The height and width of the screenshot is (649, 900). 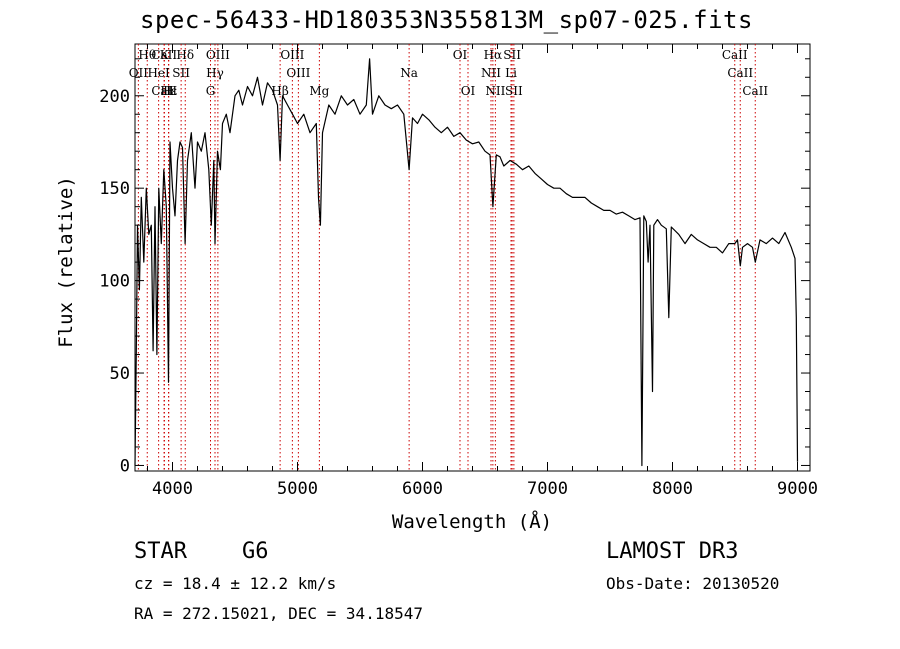 I want to click on marker-label: Na, so click(x=409, y=73).